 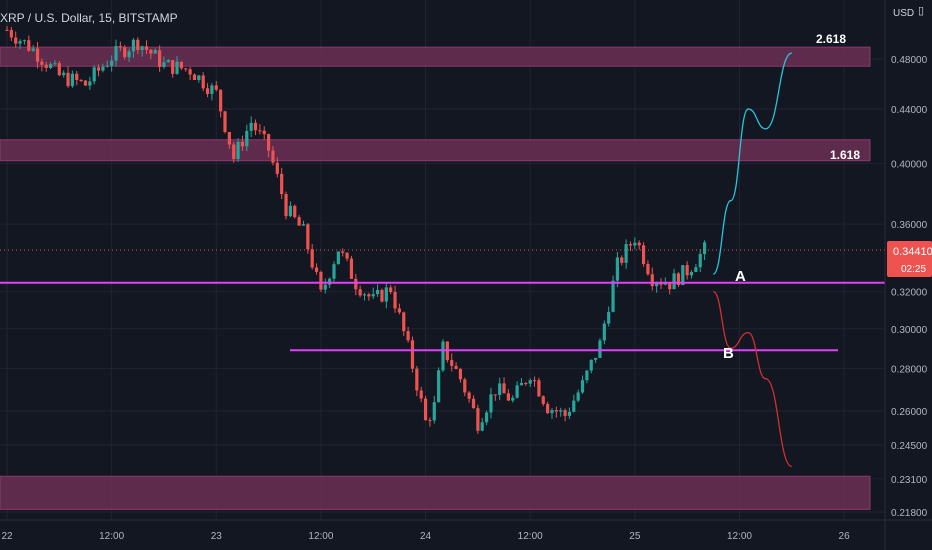 What do you see at coordinates (909, 60) in the screenshot?
I see `price-tick-label: 0.48000` at bounding box center [909, 60].